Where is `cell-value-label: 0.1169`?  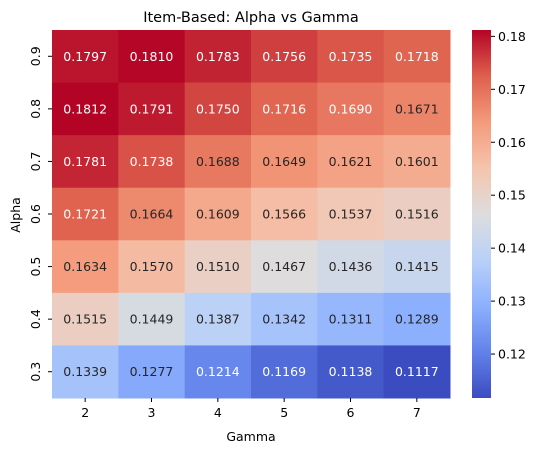 cell-value-label: 0.1169 is located at coordinates (284, 371).